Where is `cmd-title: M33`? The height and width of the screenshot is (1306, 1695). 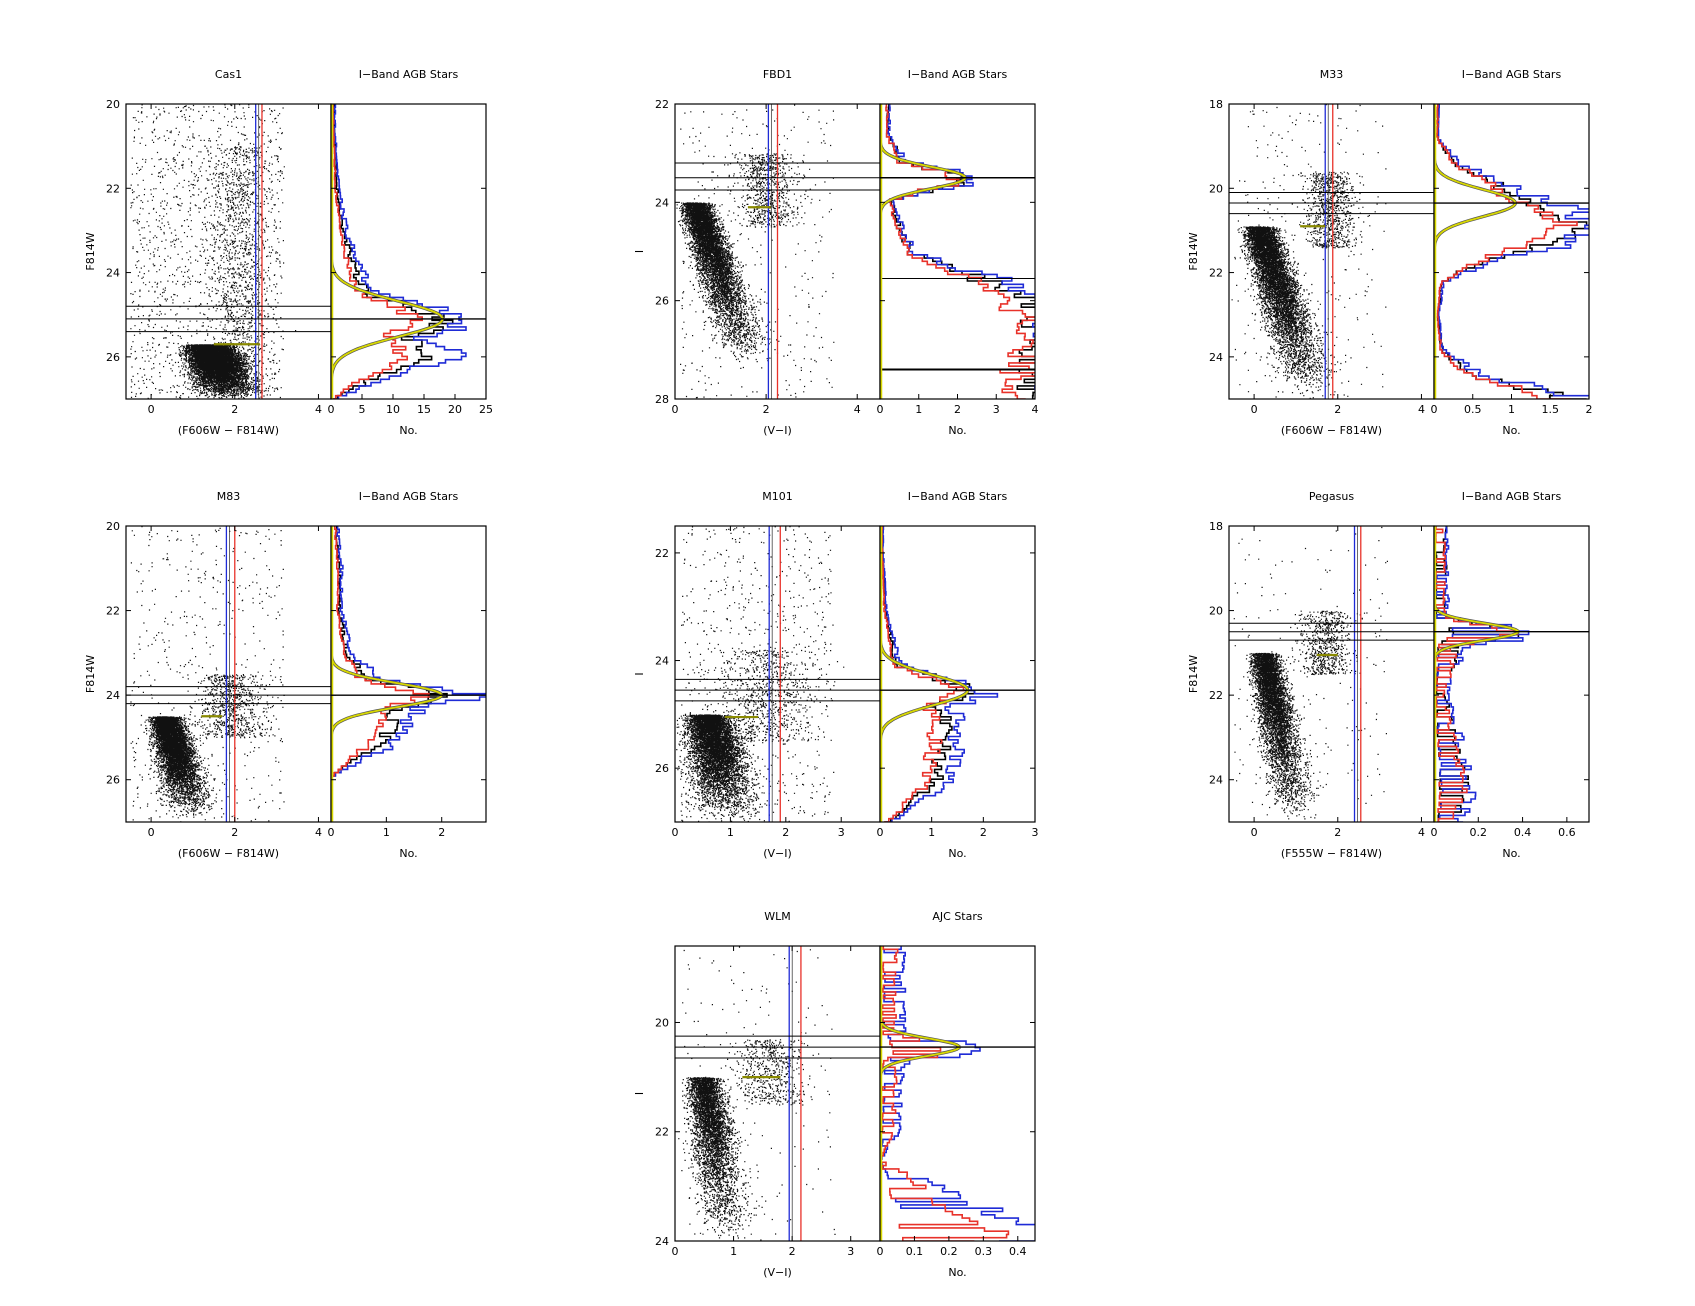 cmd-title: M33 is located at coordinates (1332, 74).